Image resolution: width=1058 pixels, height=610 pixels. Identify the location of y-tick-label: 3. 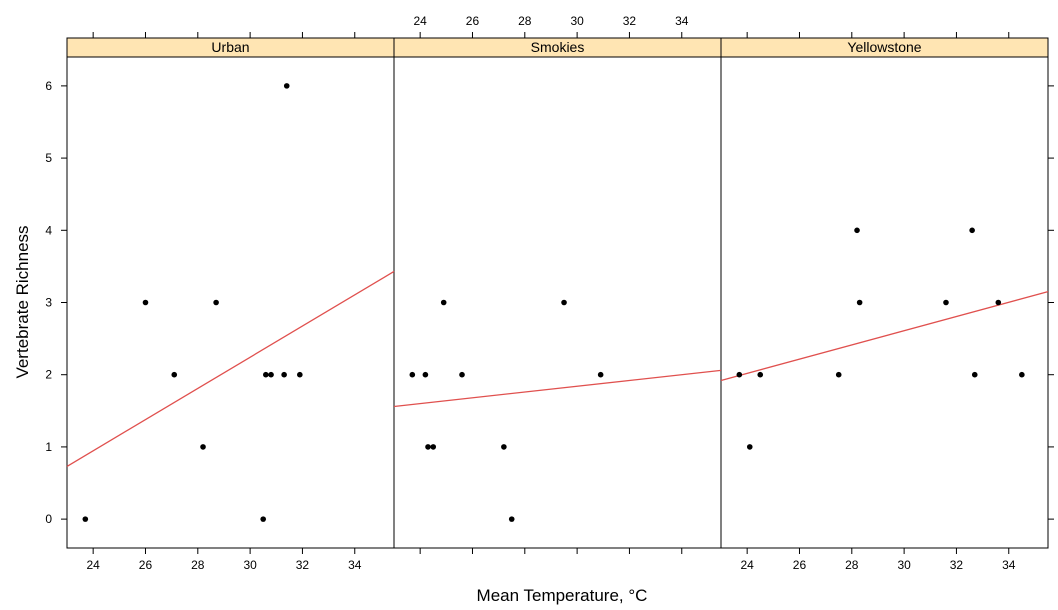
(48, 303).